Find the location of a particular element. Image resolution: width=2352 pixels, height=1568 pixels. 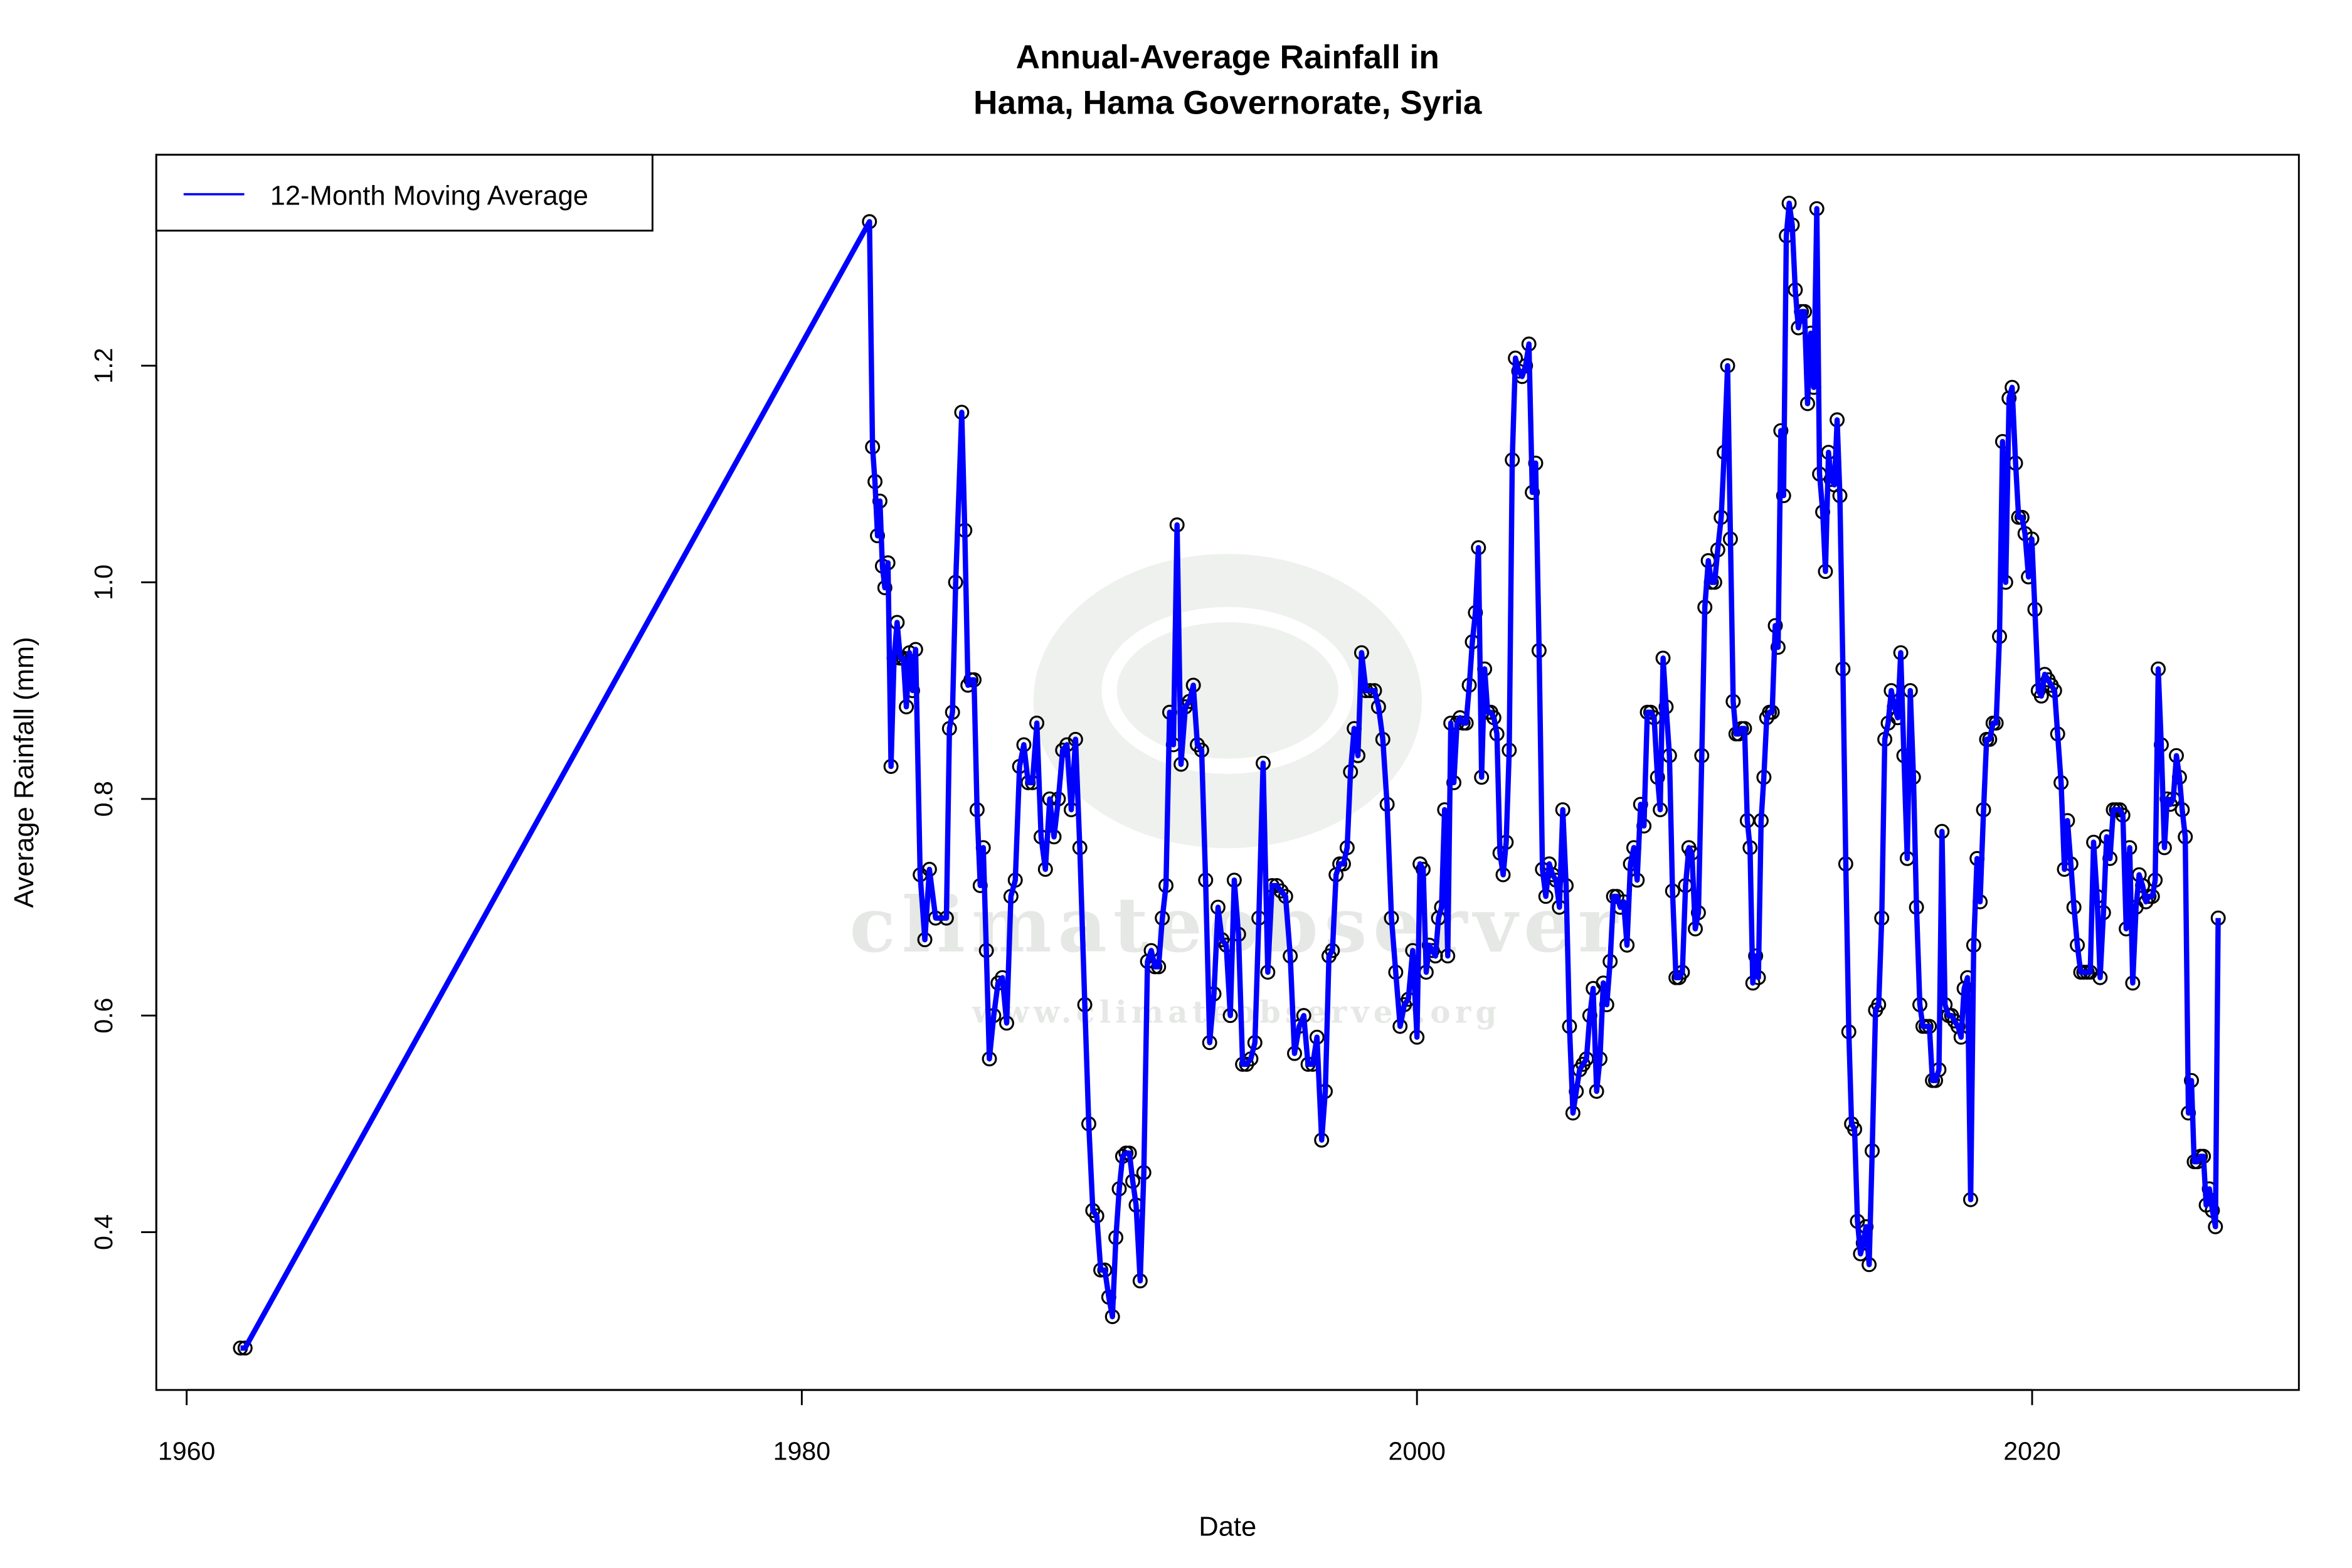

y-tick-label: 0.6 is located at coordinates (103, 1016).